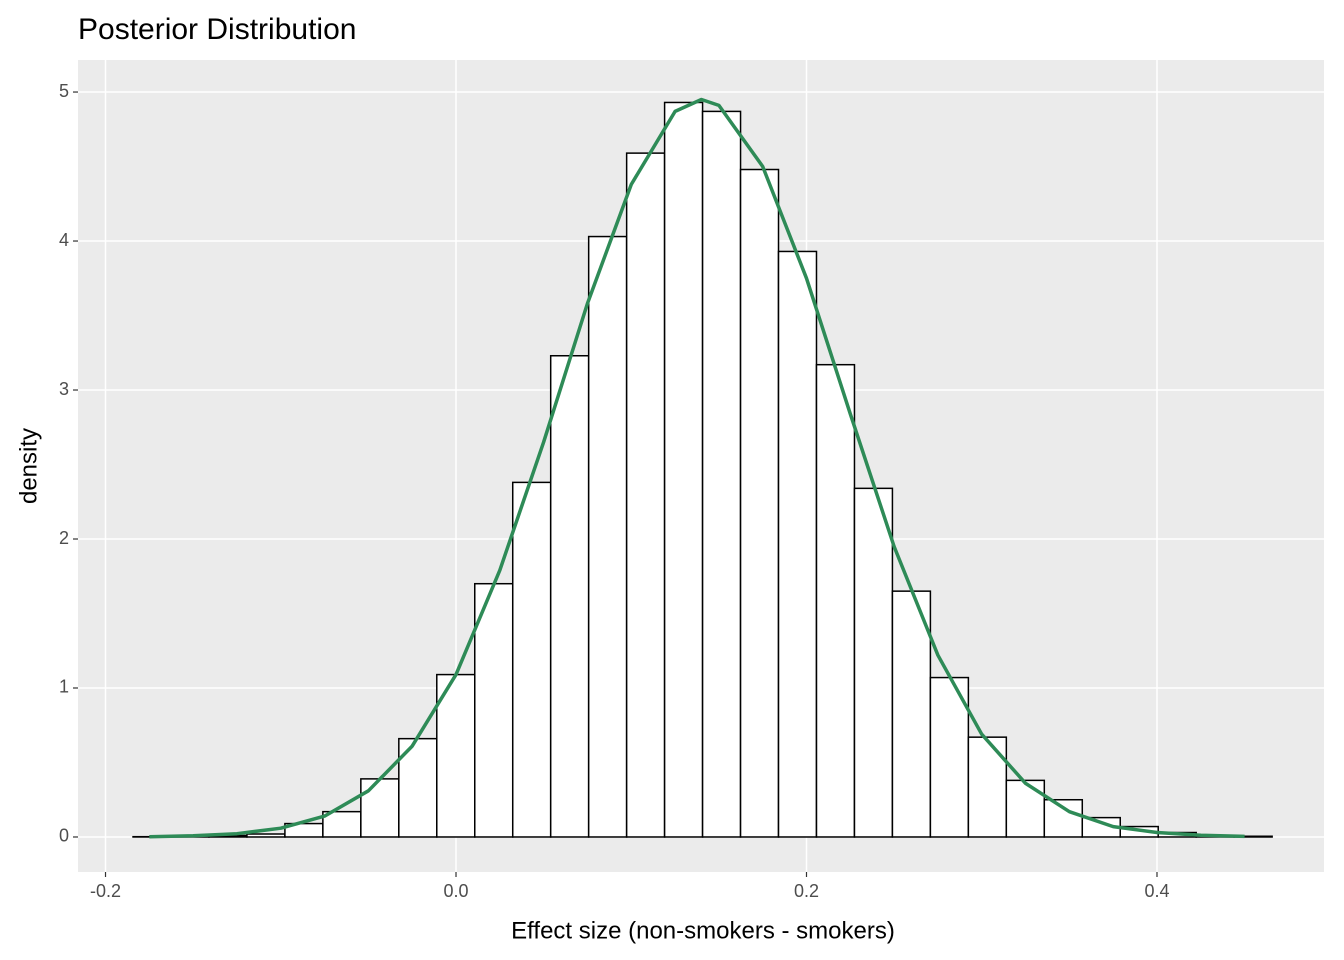 This screenshot has width=1344, height=960. I want to click on y-tick-label: 4, so click(64, 240).